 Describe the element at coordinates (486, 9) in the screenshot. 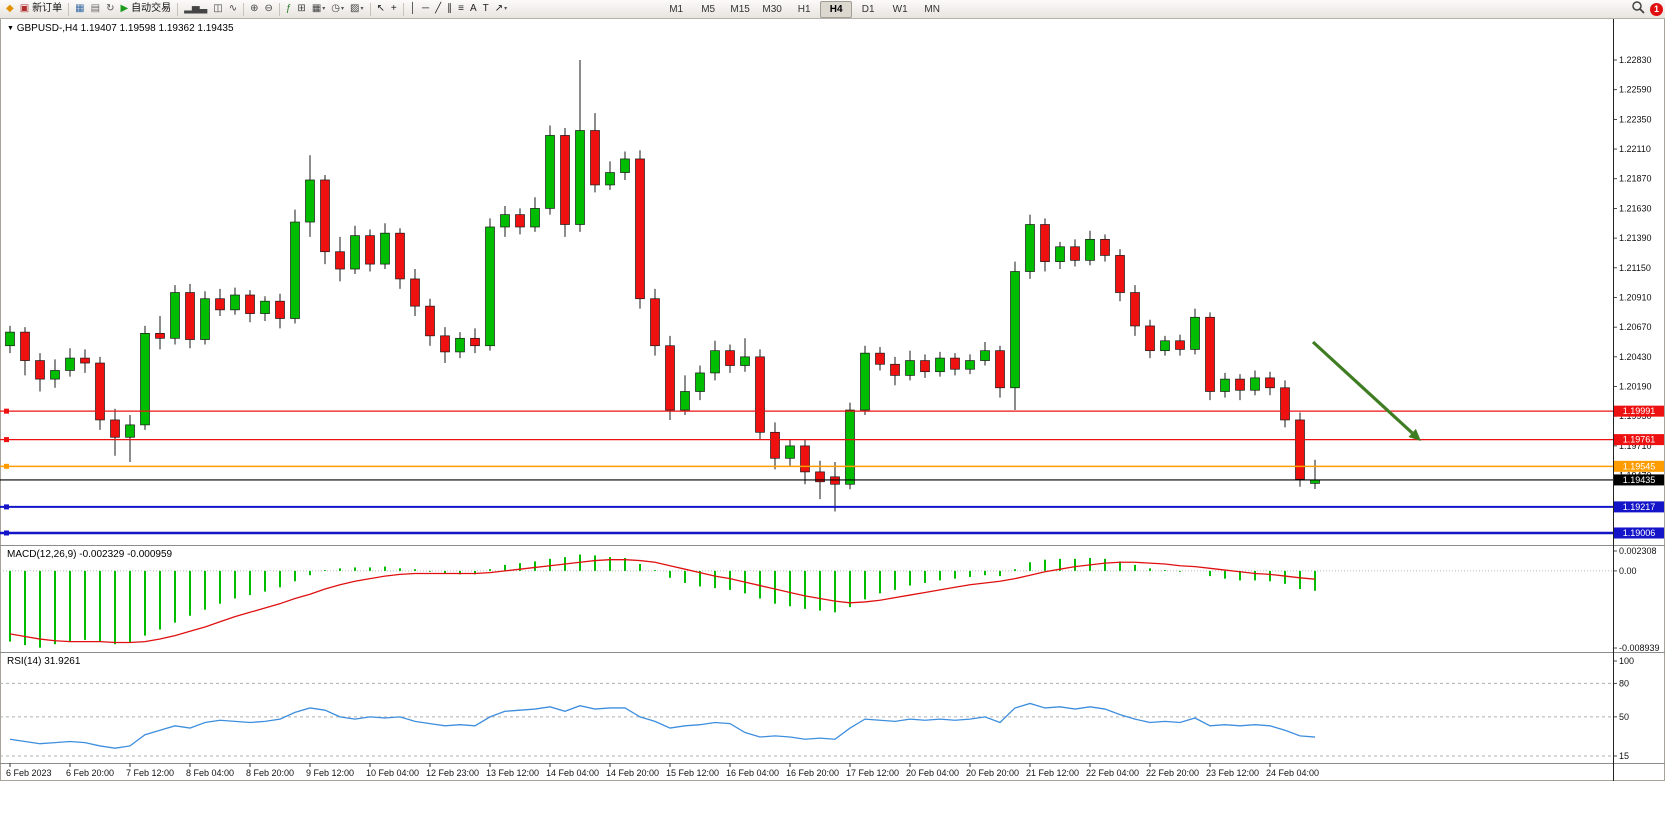

I see `label-icon: T` at that location.